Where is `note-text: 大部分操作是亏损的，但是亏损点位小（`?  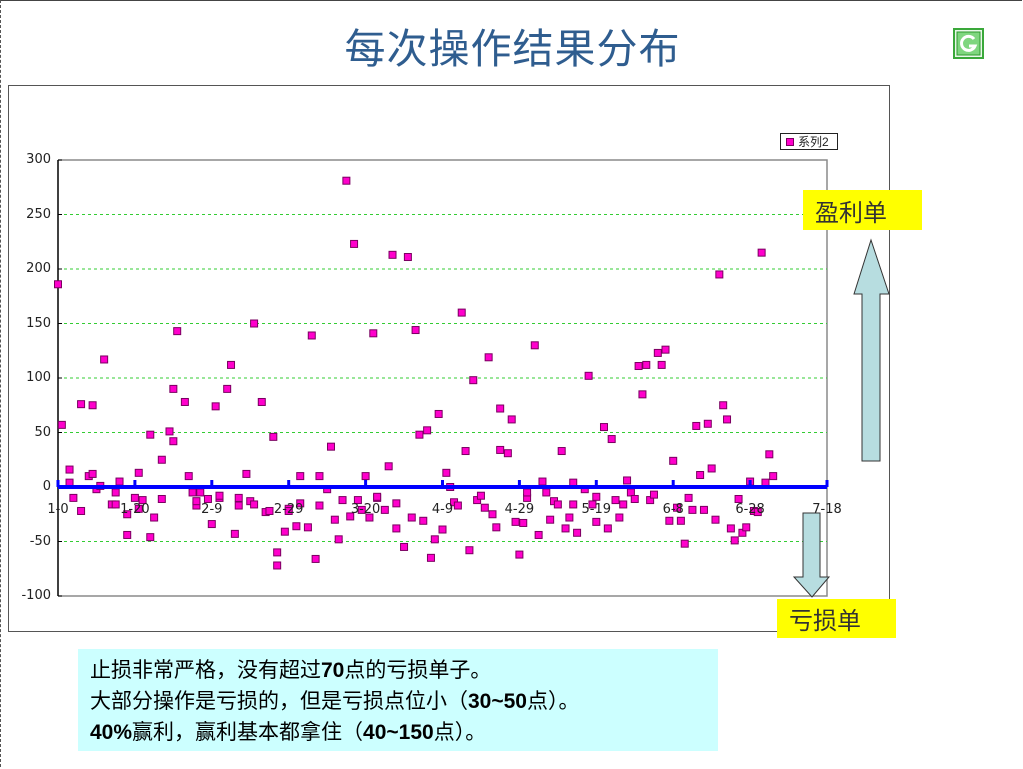
note-text: 大部分操作是亏损的，但是亏损点位小（ is located at coordinates (279, 701).